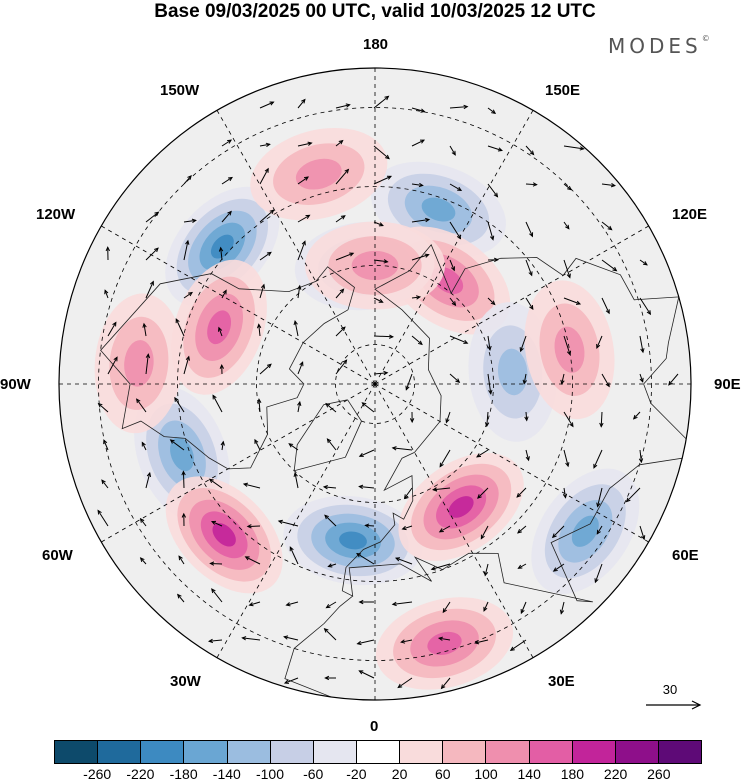 The width and height of the screenshot is (750, 783). I want to click on colorbar-tick-label: -180, so click(183, 774).